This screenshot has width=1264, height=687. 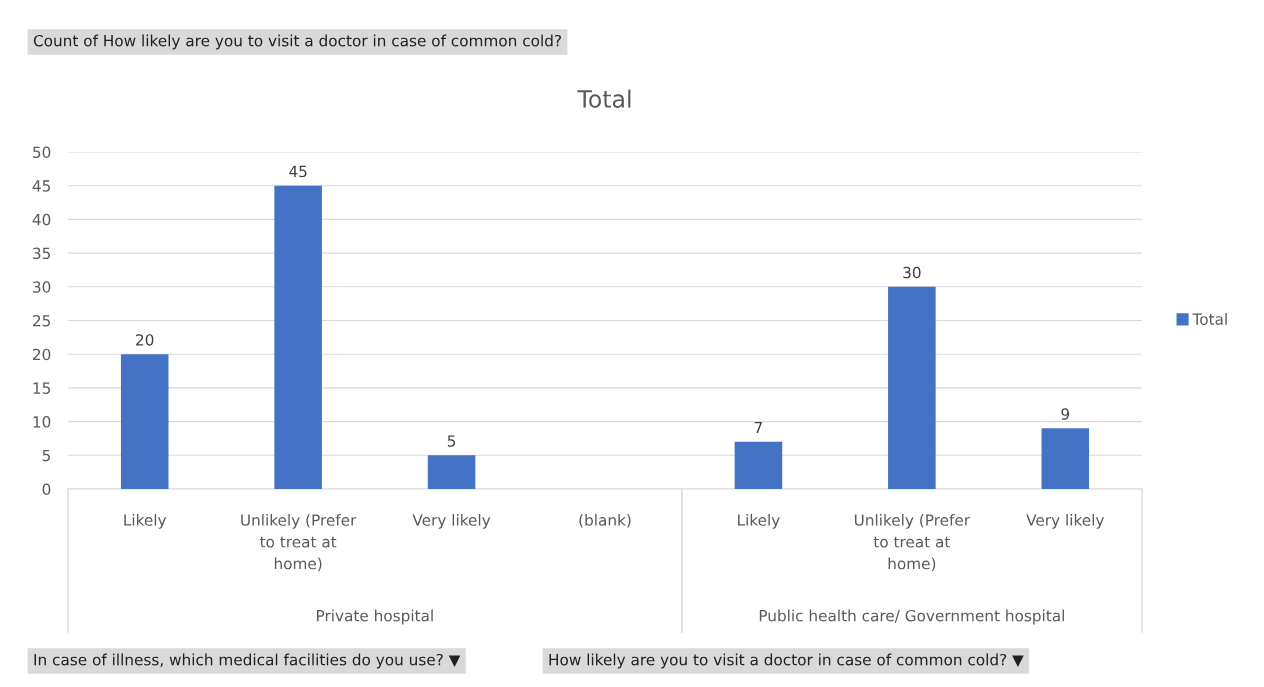 What do you see at coordinates (605, 521) in the screenshot?
I see `x-tick-label: (blank)` at bounding box center [605, 521].